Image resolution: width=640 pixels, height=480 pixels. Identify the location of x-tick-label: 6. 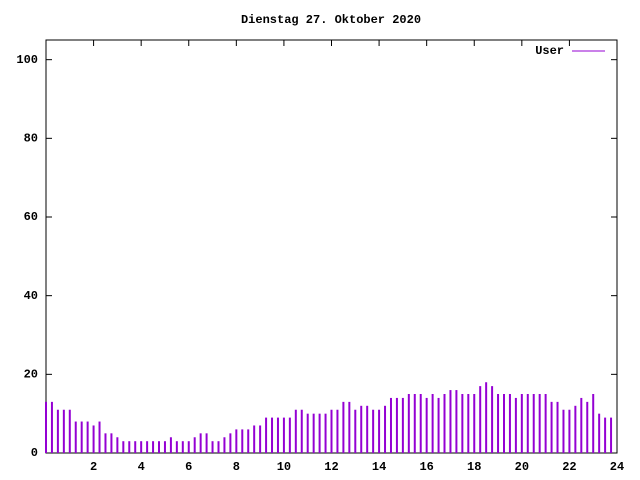
(188, 467).